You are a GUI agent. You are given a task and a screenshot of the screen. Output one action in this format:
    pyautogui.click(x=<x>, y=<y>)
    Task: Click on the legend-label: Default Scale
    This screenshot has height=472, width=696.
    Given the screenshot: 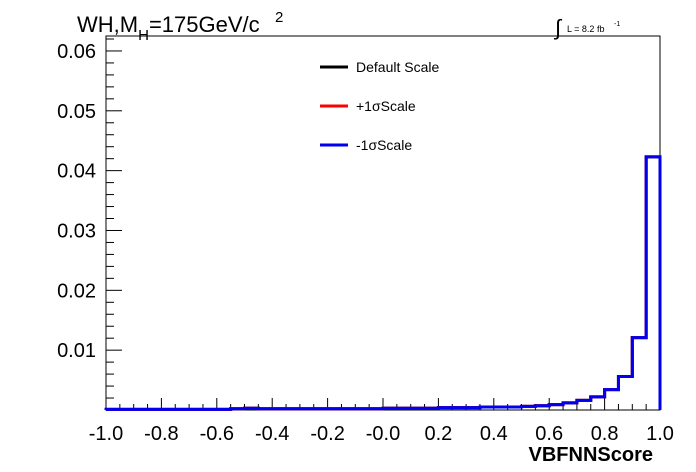 What is the action you would take?
    pyautogui.click(x=397, y=67)
    